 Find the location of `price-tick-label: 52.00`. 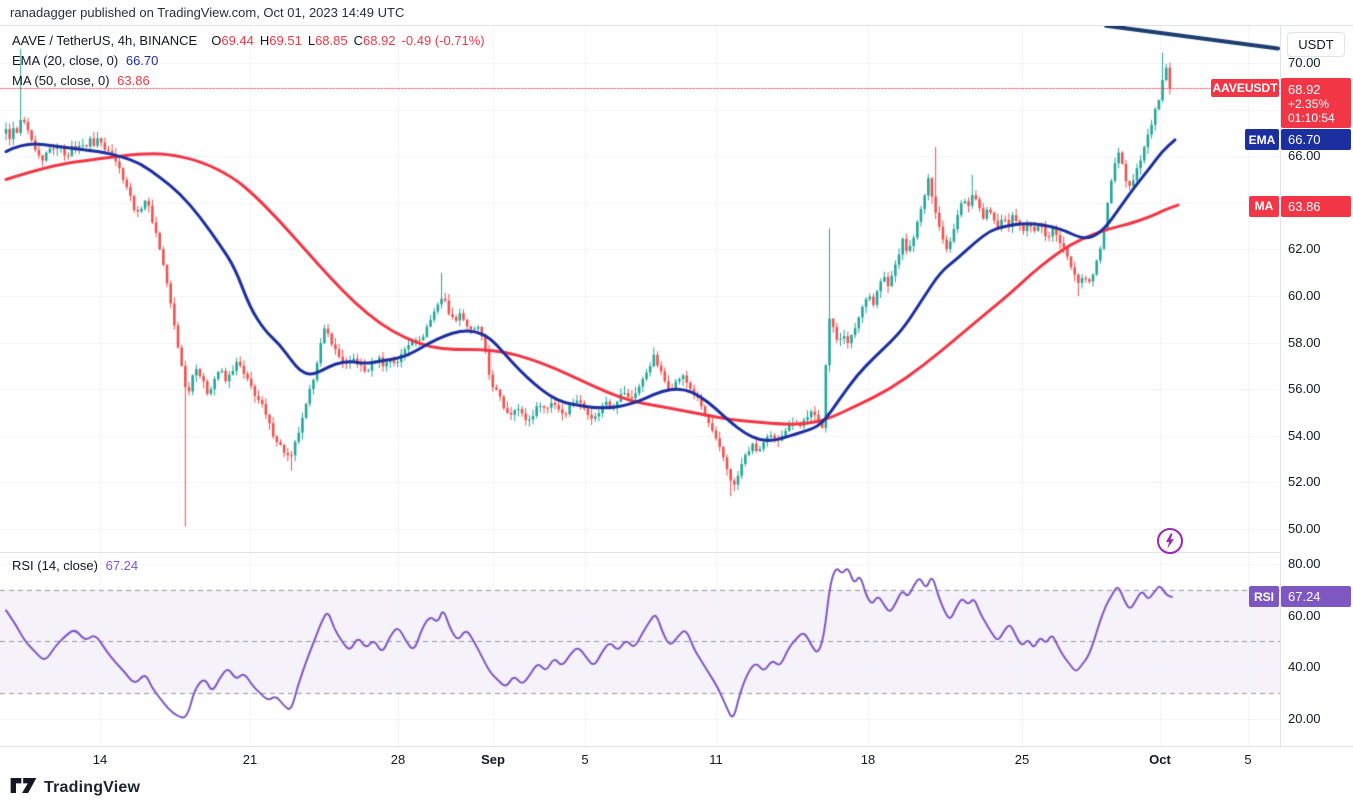

price-tick-label: 52.00 is located at coordinates (1304, 482).